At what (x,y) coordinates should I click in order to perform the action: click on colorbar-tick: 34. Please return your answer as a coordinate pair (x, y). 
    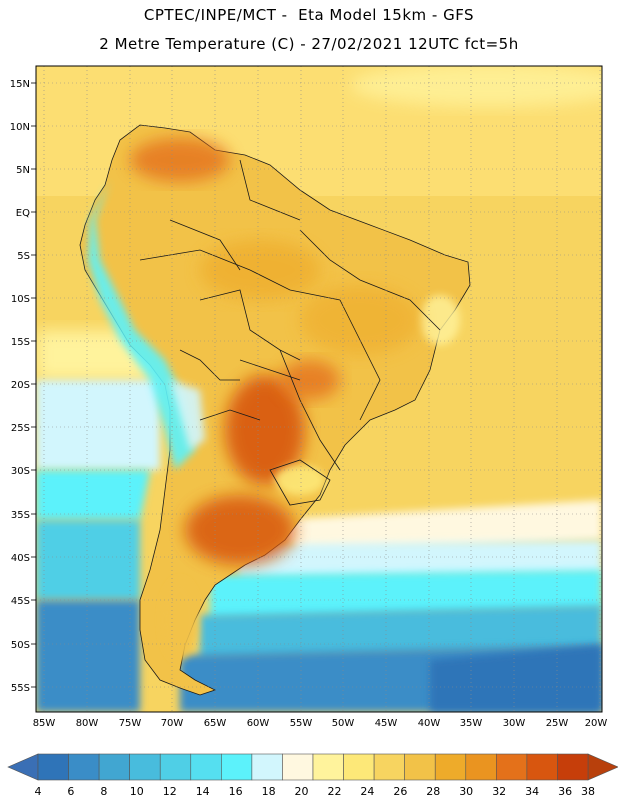
    Looking at the image, I should click on (532, 791).